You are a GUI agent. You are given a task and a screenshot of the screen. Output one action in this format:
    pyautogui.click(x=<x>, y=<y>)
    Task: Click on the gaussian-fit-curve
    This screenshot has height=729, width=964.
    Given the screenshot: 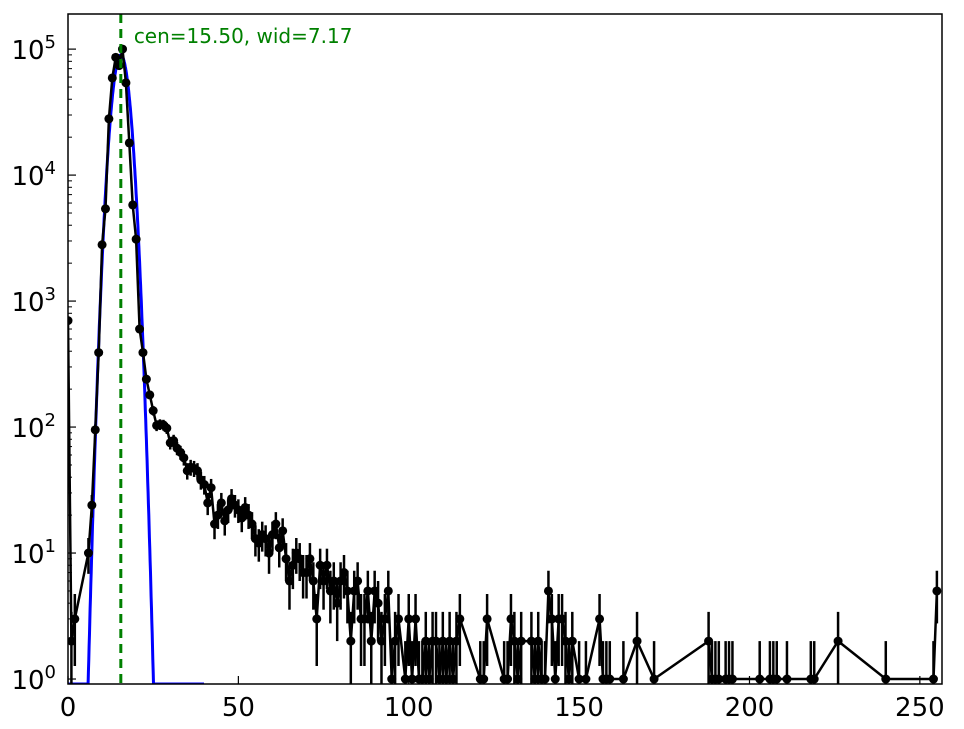 What is the action you would take?
    pyautogui.click(x=136, y=368)
    